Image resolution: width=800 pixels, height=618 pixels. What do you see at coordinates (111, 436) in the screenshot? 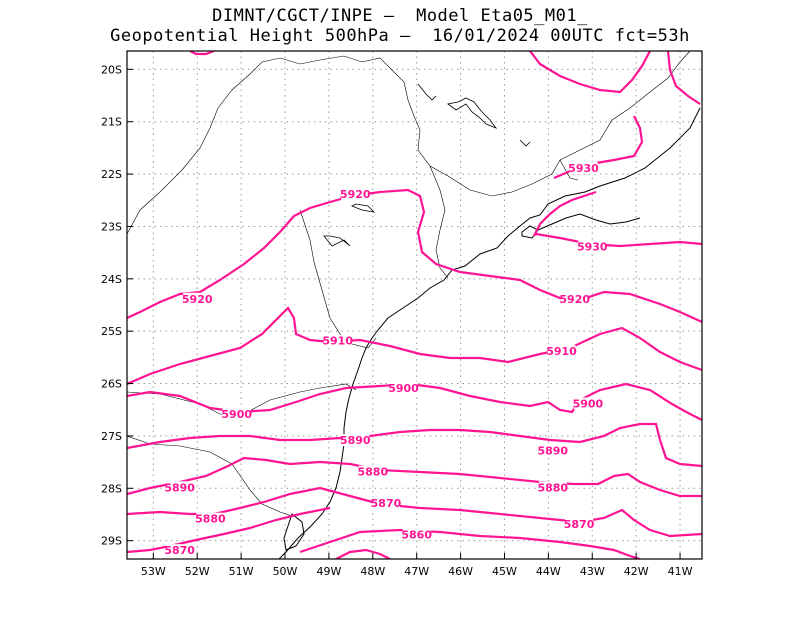
I see `lat-tick-label: 27S` at bounding box center [111, 436].